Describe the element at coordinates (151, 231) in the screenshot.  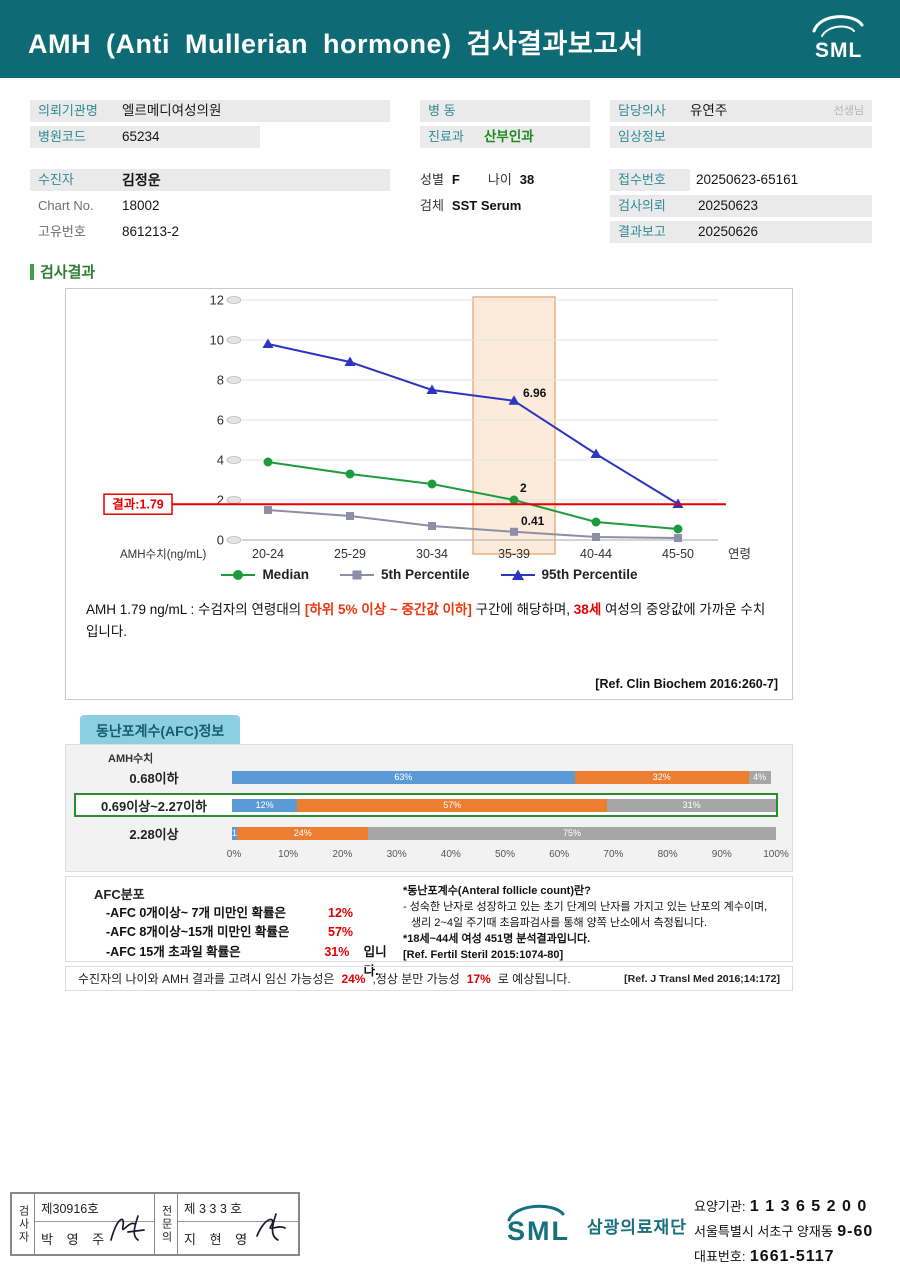
I see `field-value: 861213-2` at that location.